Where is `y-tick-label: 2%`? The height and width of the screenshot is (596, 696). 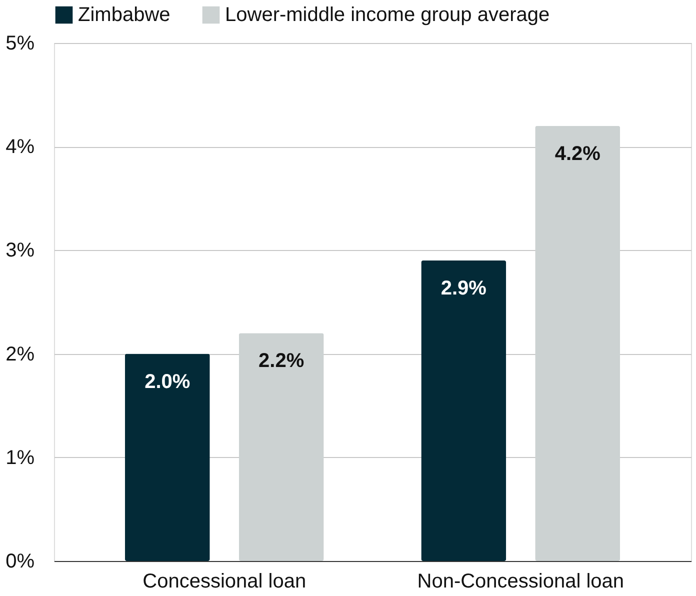 y-tick-label: 2% is located at coordinates (20, 354).